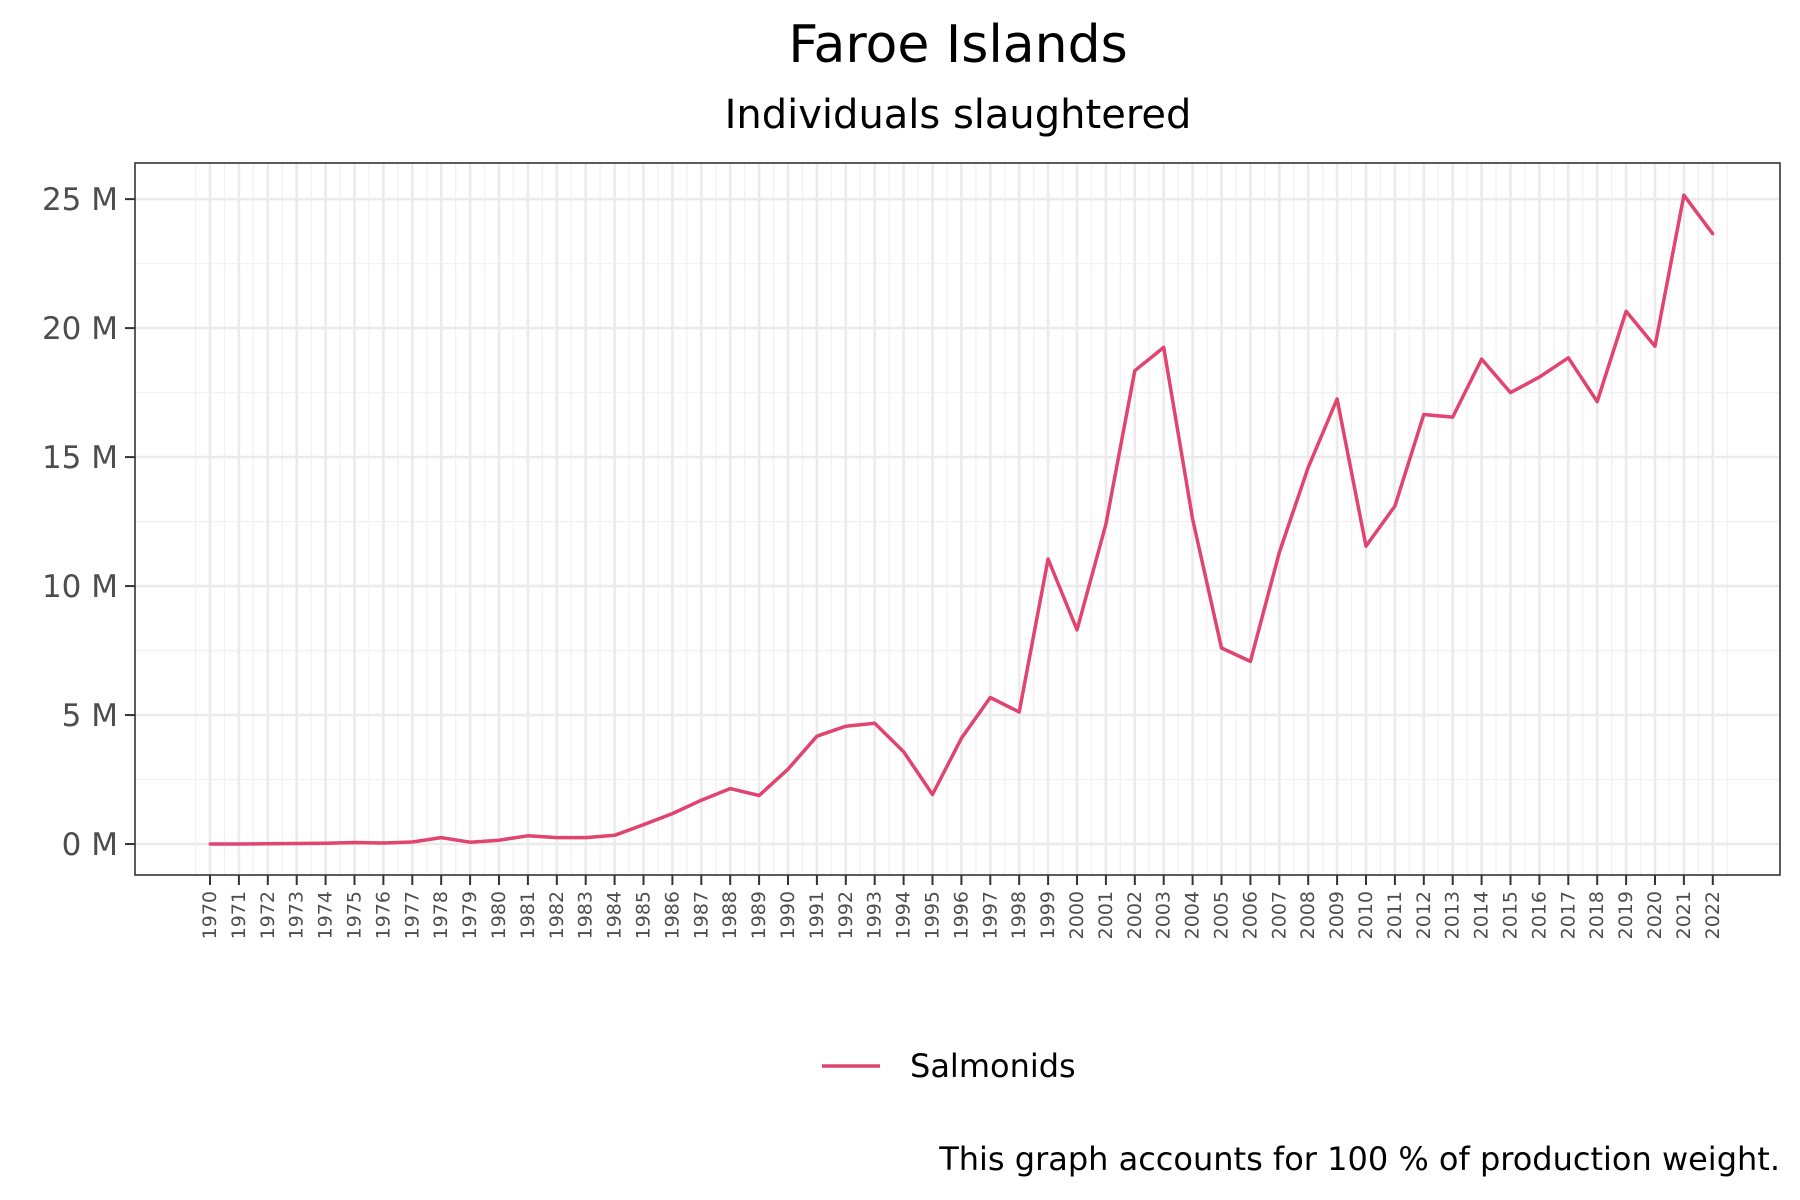  I want to click on x-tick-label: 2011, so click(1395, 915).